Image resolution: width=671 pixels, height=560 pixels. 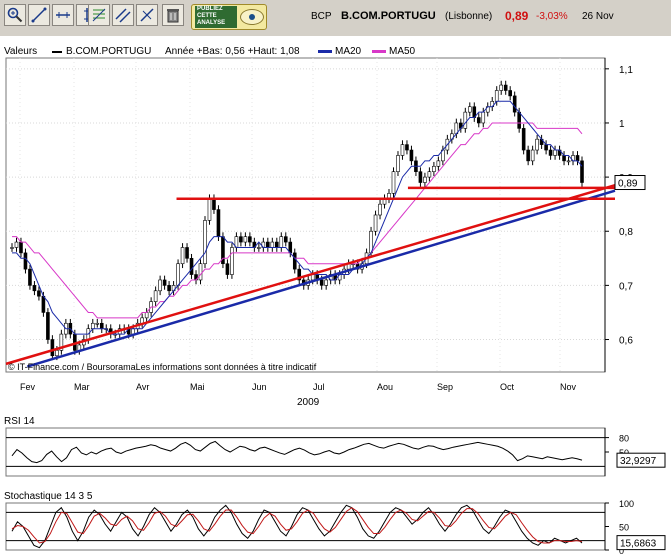 What do you see at coordinates (552, 16) in the screenshot?
I see `quote-change: -3,03%` at bounding box center [552, 16].